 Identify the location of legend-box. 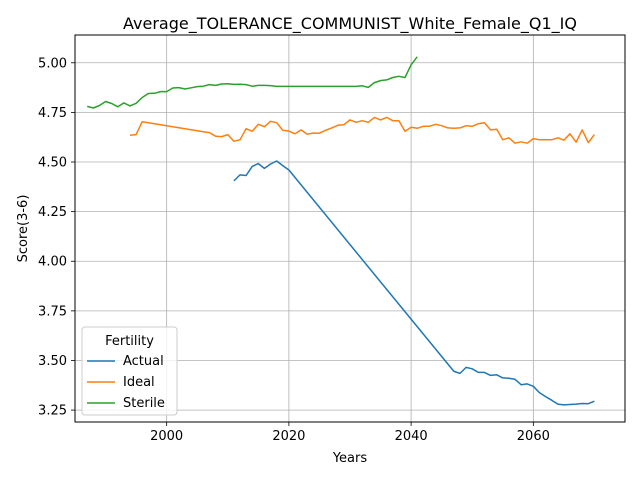
(129, 371).